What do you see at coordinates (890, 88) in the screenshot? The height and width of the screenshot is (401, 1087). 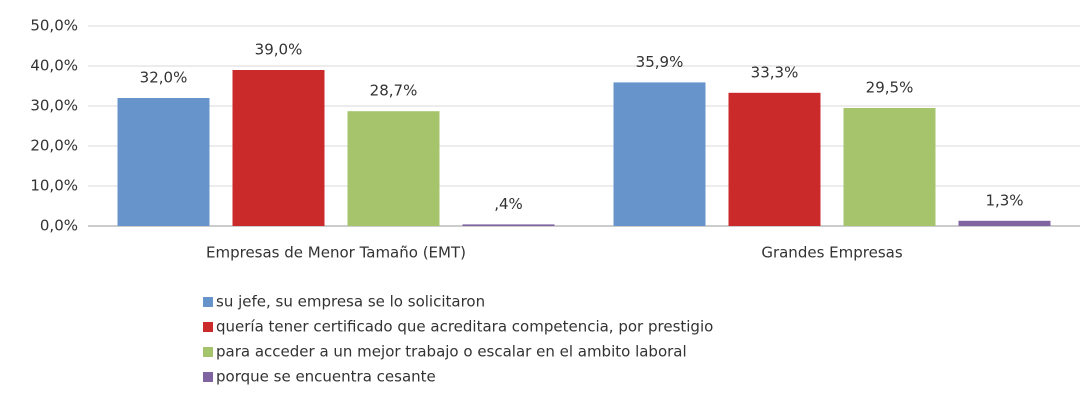 I see `data-label: 29,5%` at bounding box center [890, 88].